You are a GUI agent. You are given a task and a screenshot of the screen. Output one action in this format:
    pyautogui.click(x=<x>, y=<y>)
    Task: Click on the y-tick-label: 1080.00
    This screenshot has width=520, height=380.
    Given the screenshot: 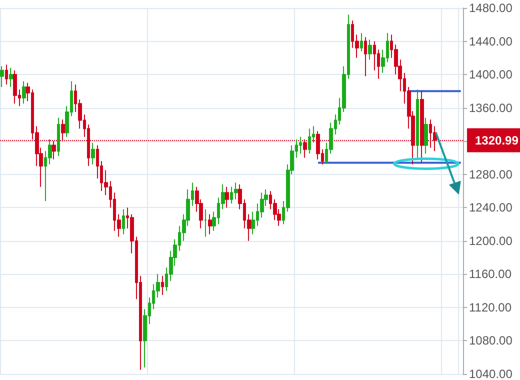 What is the action you would take?
    pyautogui.click(x=491, y=341)
    